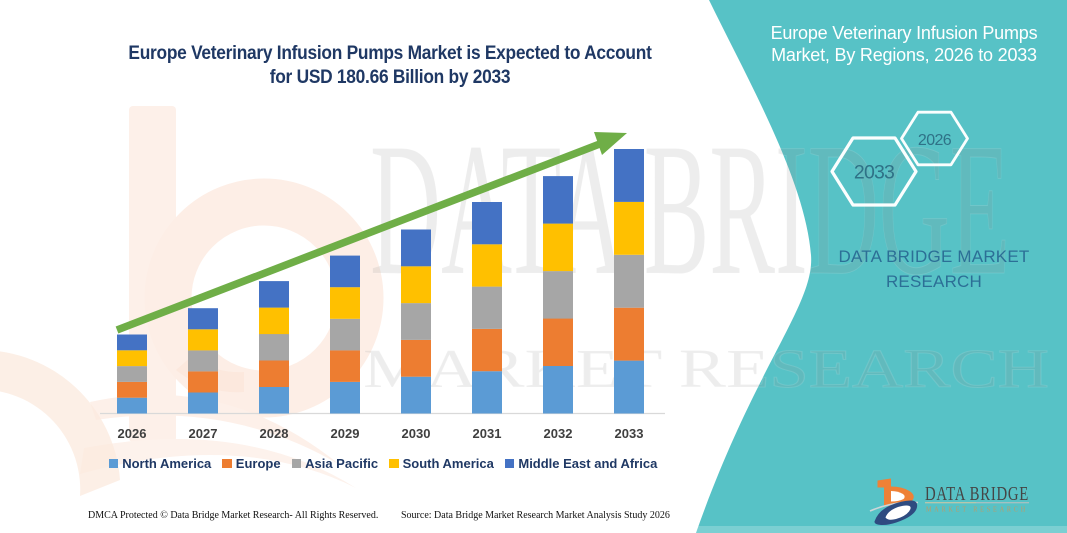 This screenshot has width=1067, height=533. I want to click on bar-segment-2027-north-america, so click(203, 403).